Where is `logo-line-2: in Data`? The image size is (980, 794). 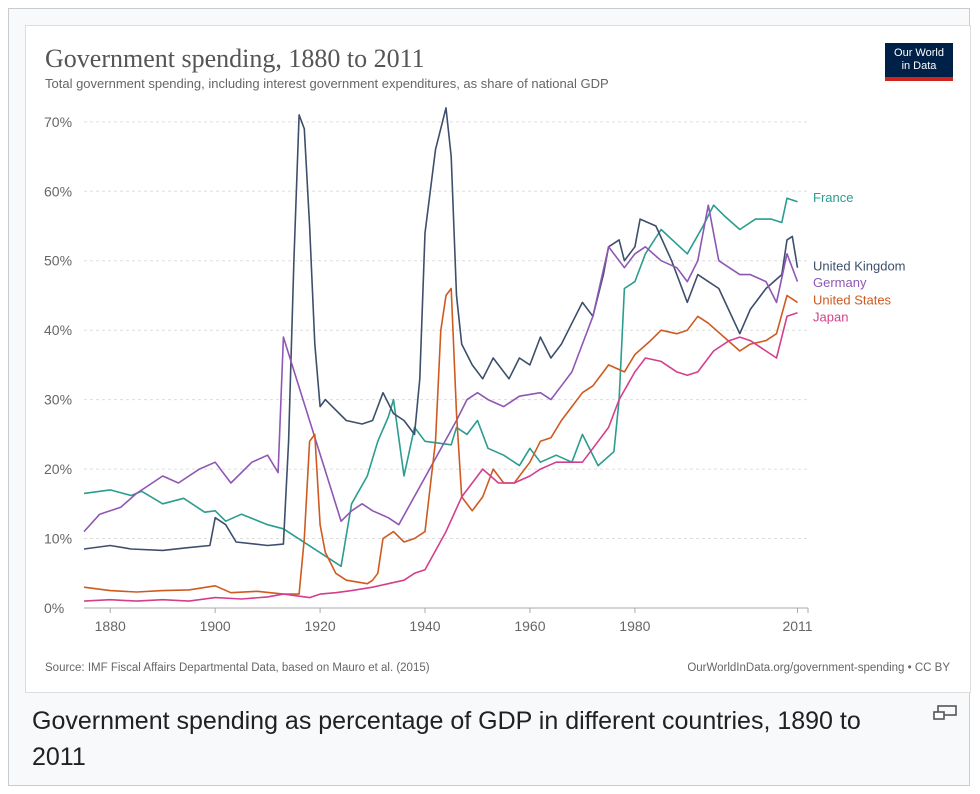 logo-line-2: in Data is located at coordinates (919, 66).